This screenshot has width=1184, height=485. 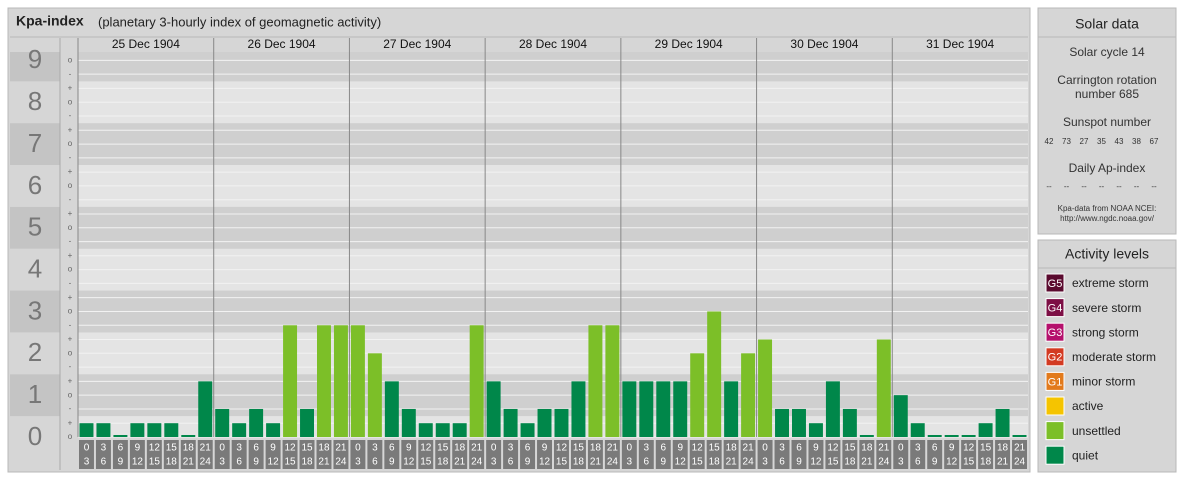 What do you see at coordinates (70, 408) in the screenshot?
I see `minor-tick-label: -` at bounding box center [70, 408].